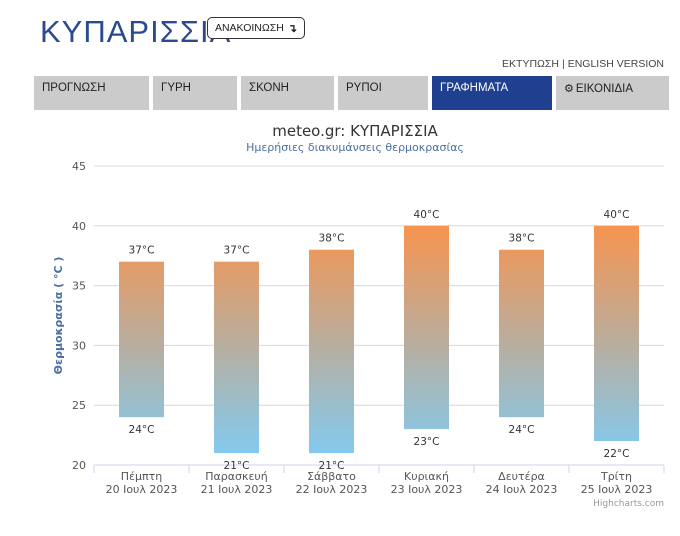  I want to click on x-category-date: 23 Ιουλ 2023, so click(427, 489).